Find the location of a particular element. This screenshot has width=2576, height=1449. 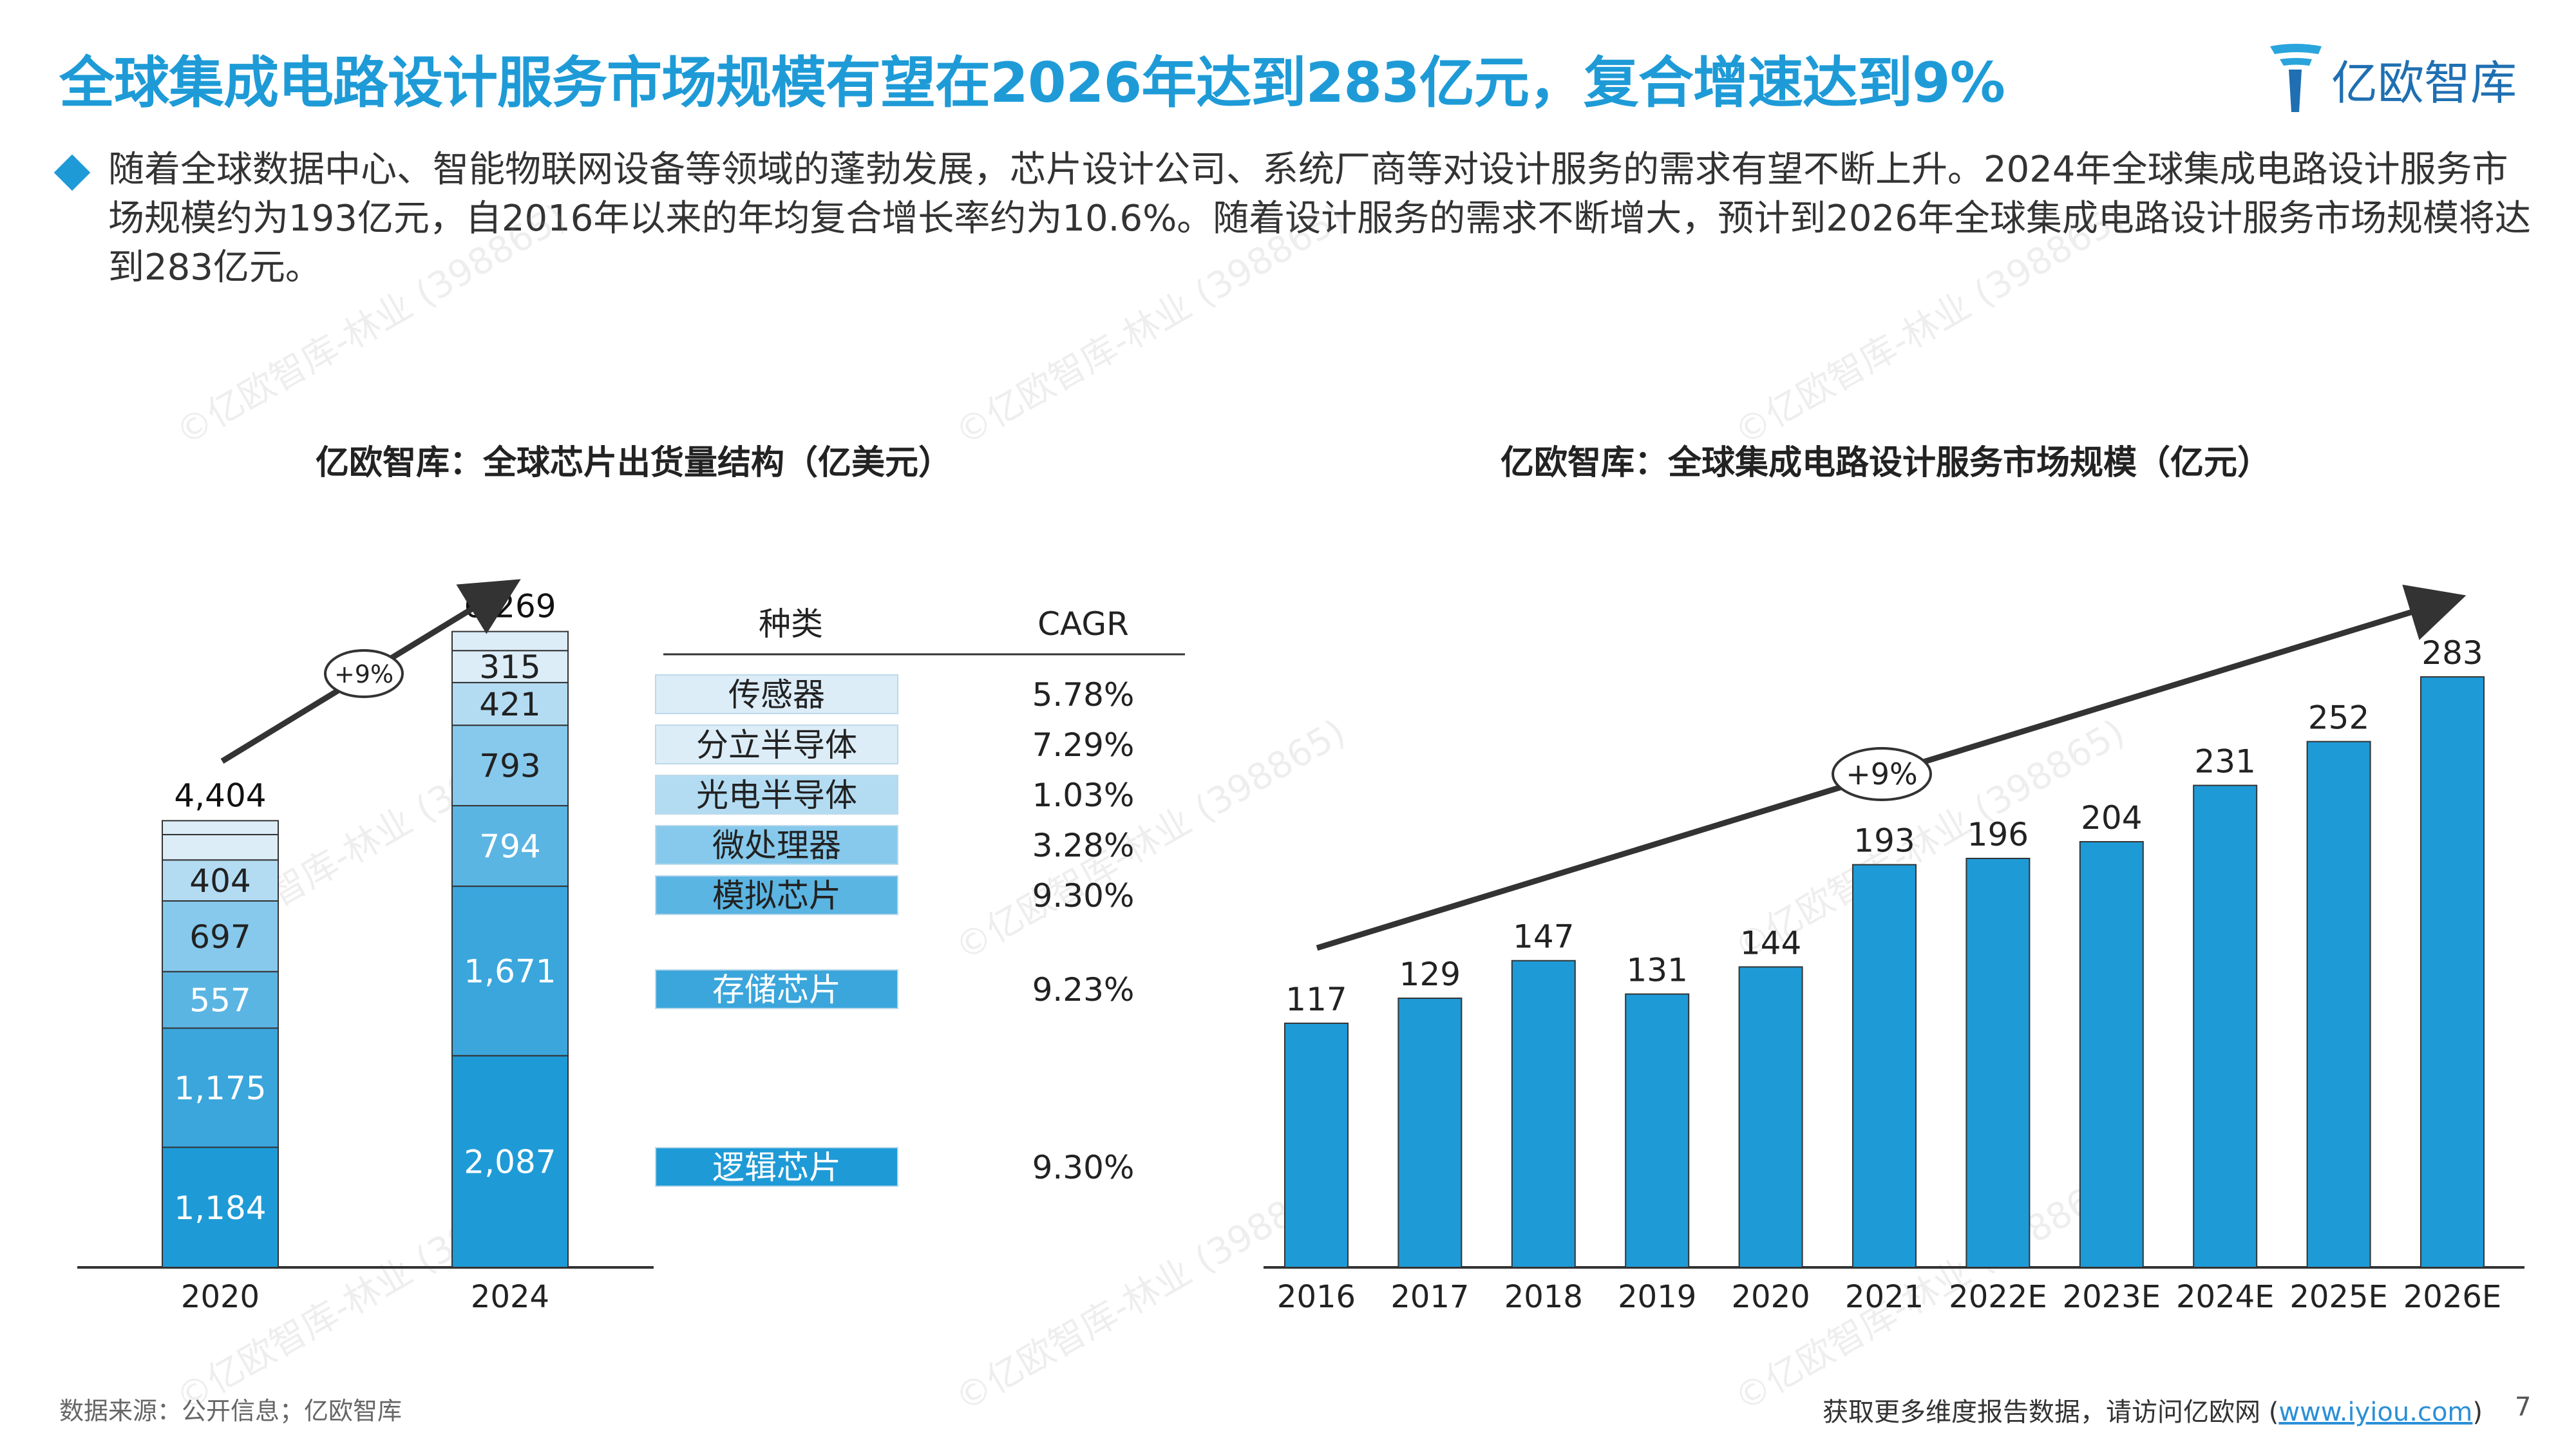

footer-text: 获取更多维度报告数据，请访问亿欧网 (www.iyiou.com) is located at coordinates (2153, 1409).